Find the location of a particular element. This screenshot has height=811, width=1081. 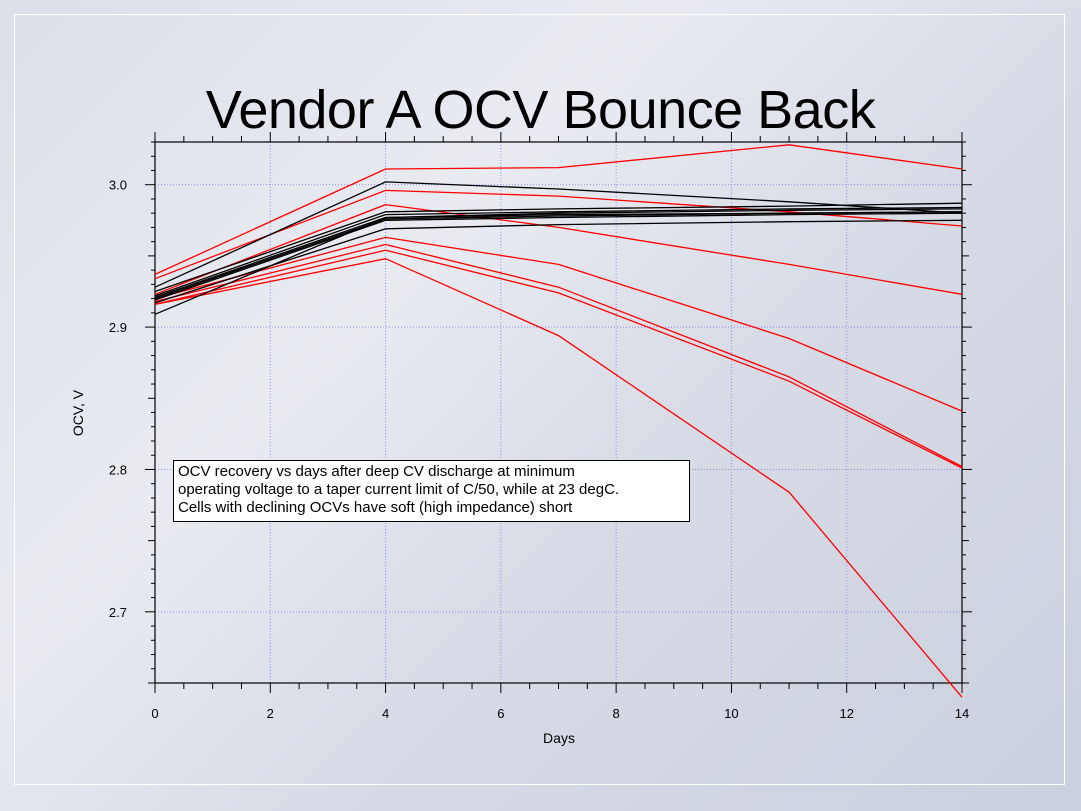

x-tick-label: 2 is located at coordinates (270, 713).